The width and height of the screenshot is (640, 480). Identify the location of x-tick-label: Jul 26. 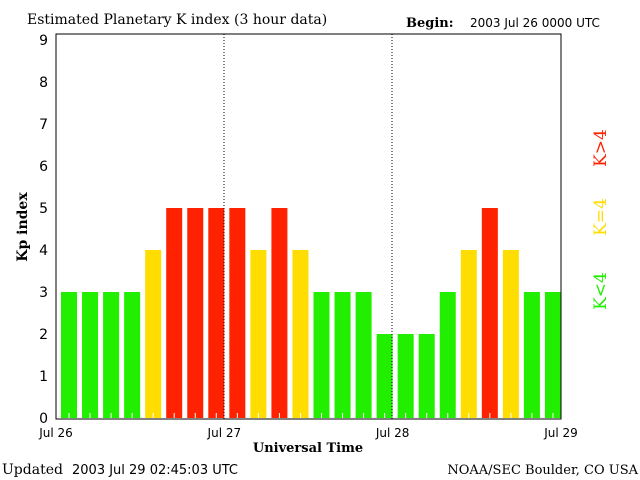
(55, 433).